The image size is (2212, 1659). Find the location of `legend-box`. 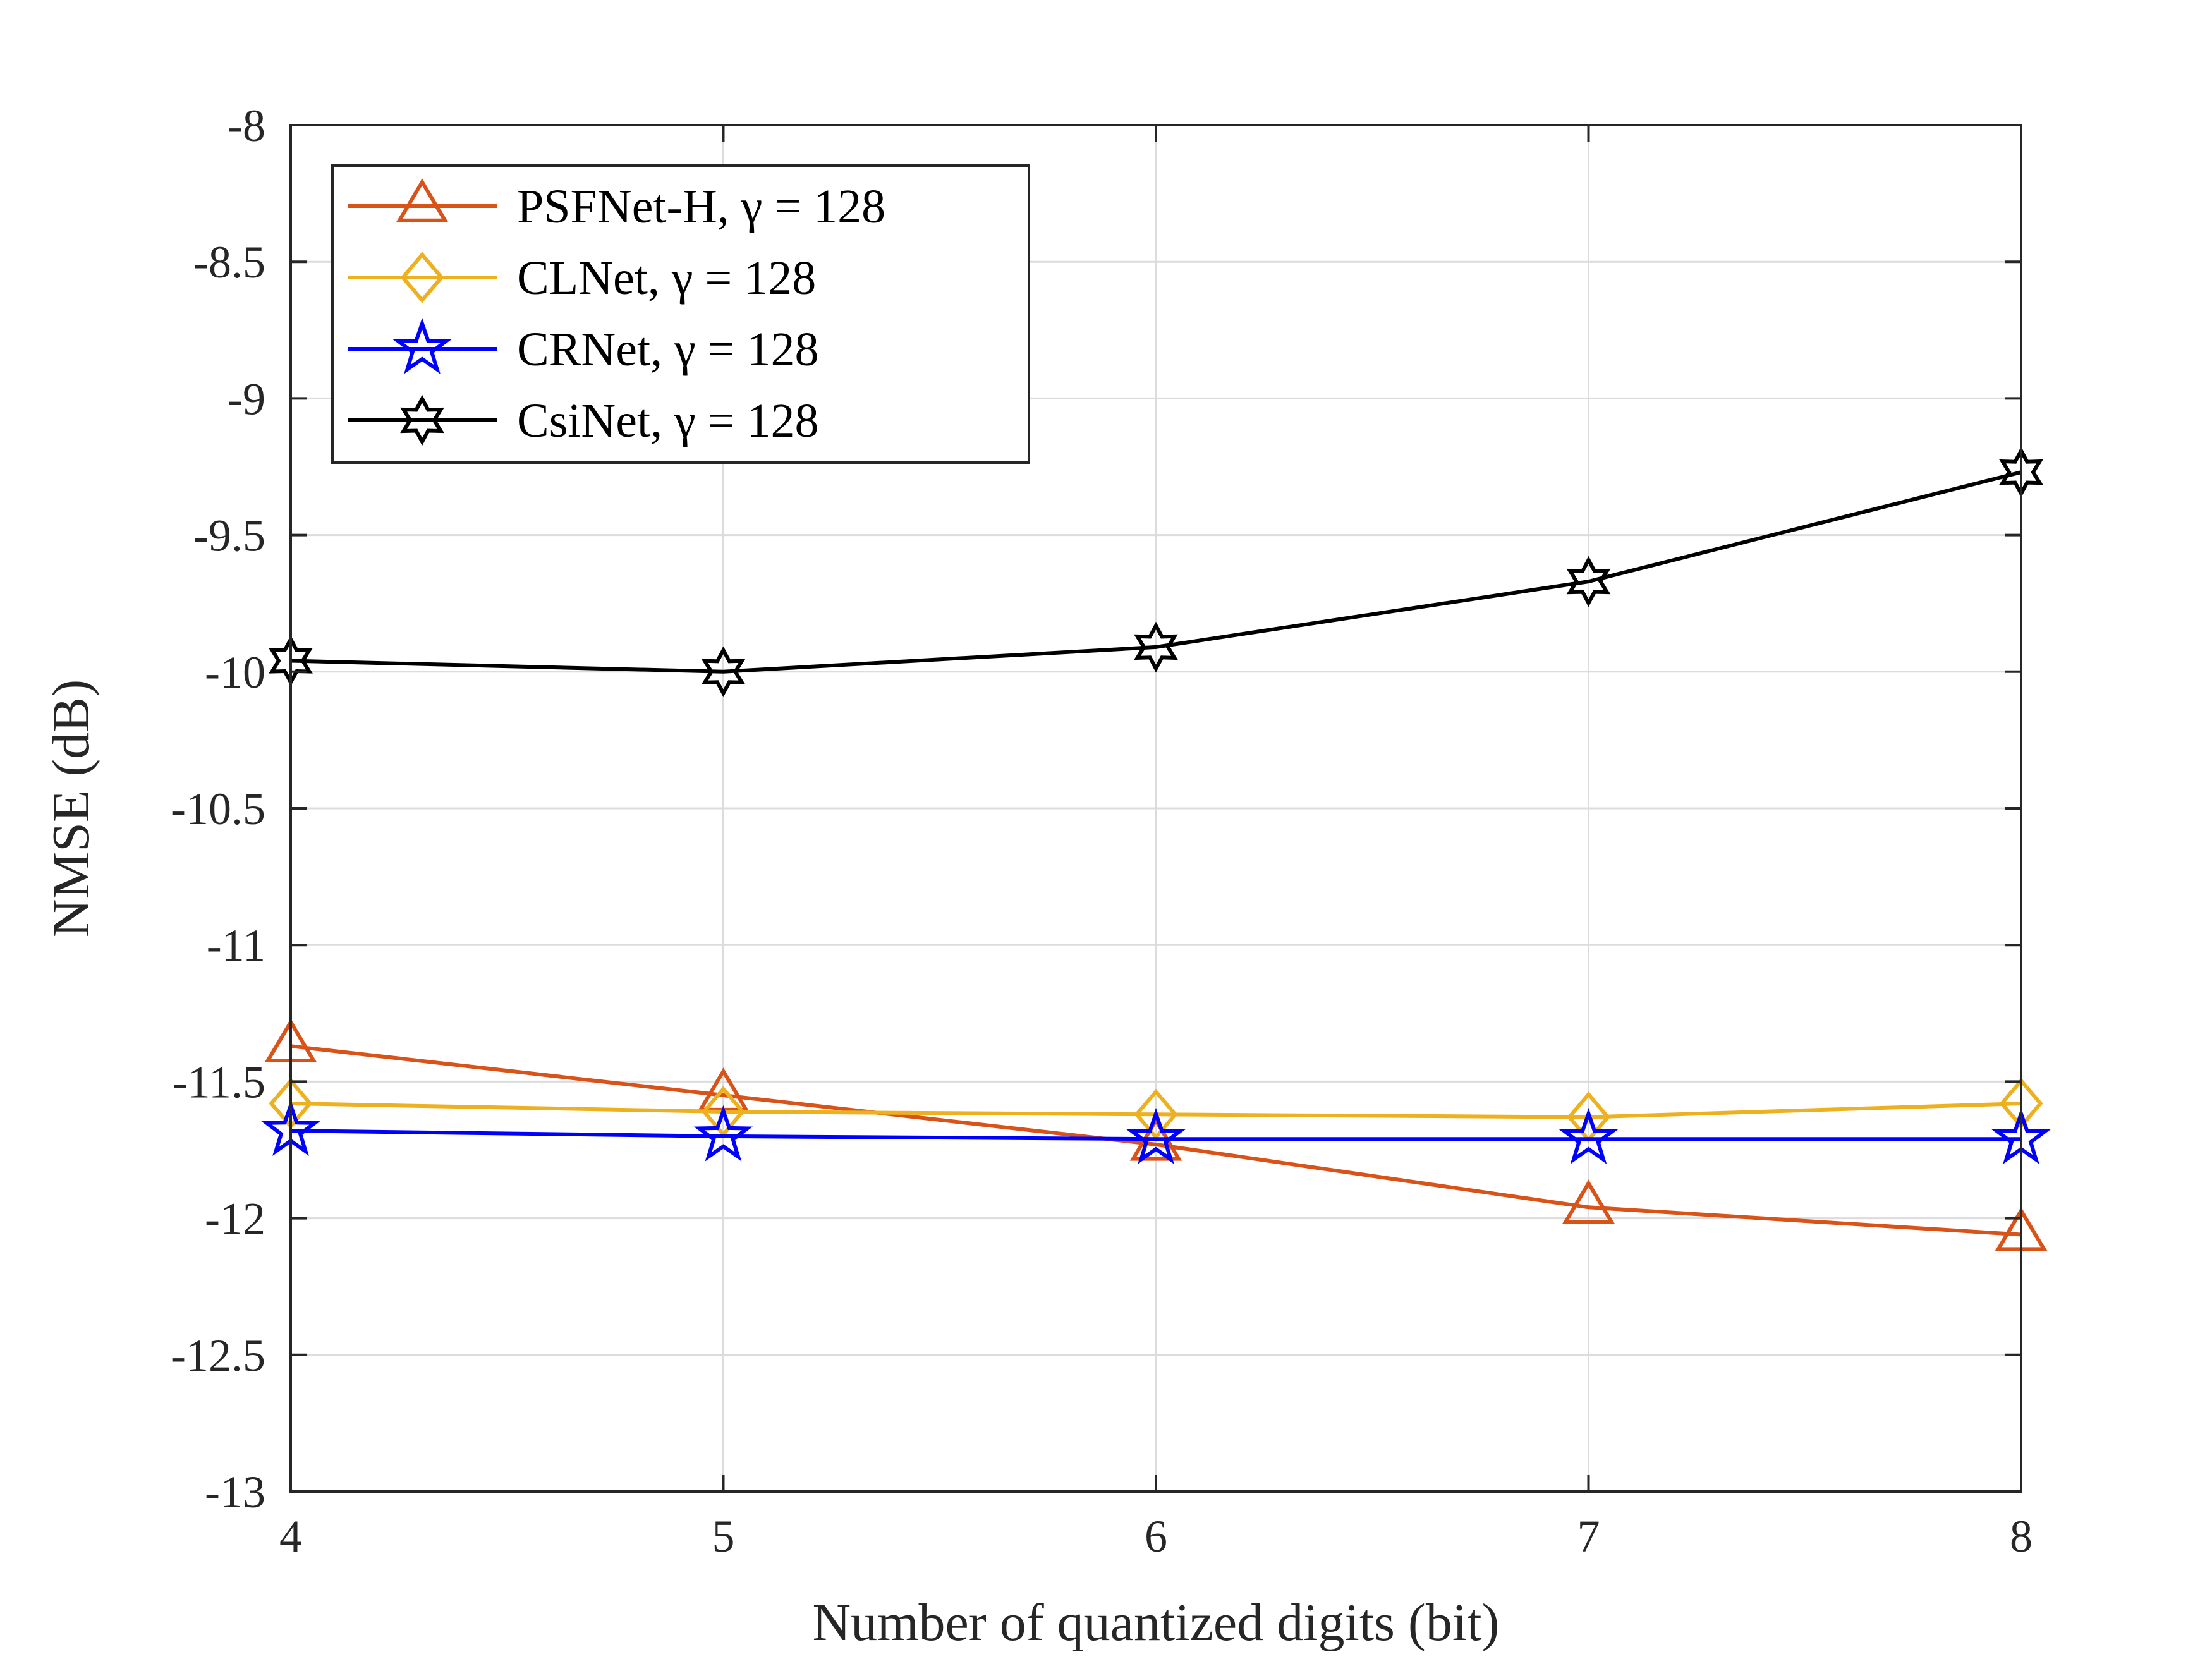

legend-box is located at coordinates (680, 314).